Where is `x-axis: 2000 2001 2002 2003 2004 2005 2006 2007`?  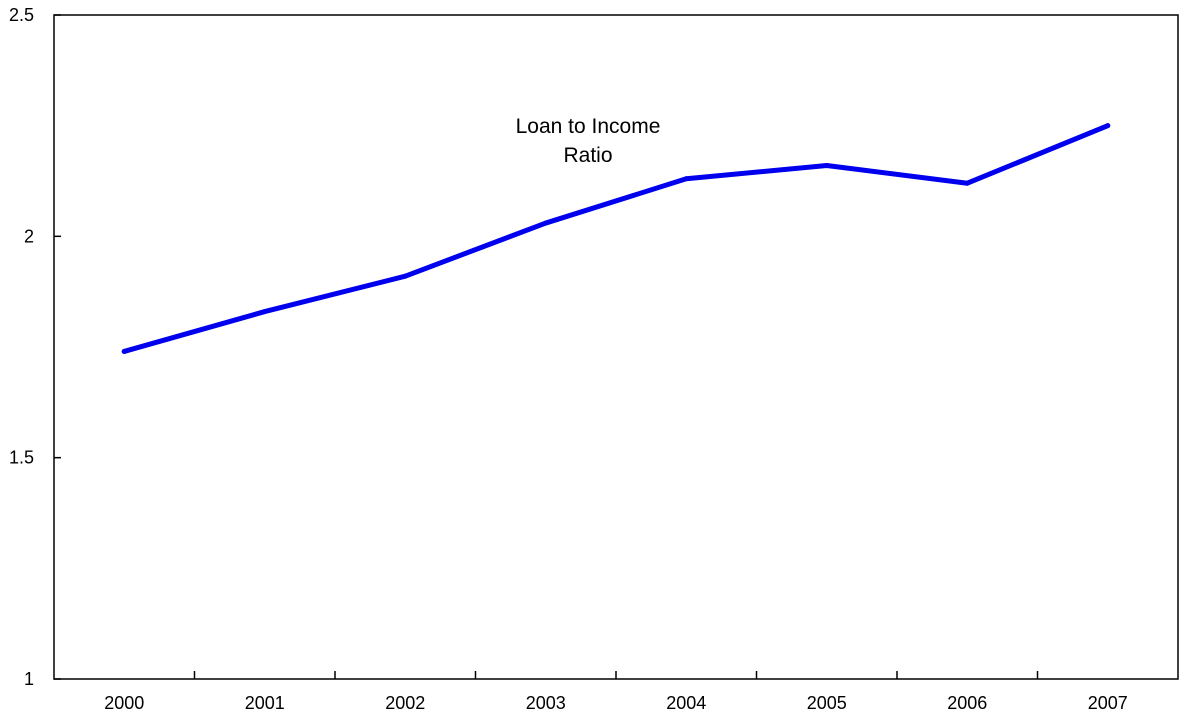
x-axis: 2000 2001 2002 2003 2004 2005 2006 2007 is located at coordinates (616, 692).